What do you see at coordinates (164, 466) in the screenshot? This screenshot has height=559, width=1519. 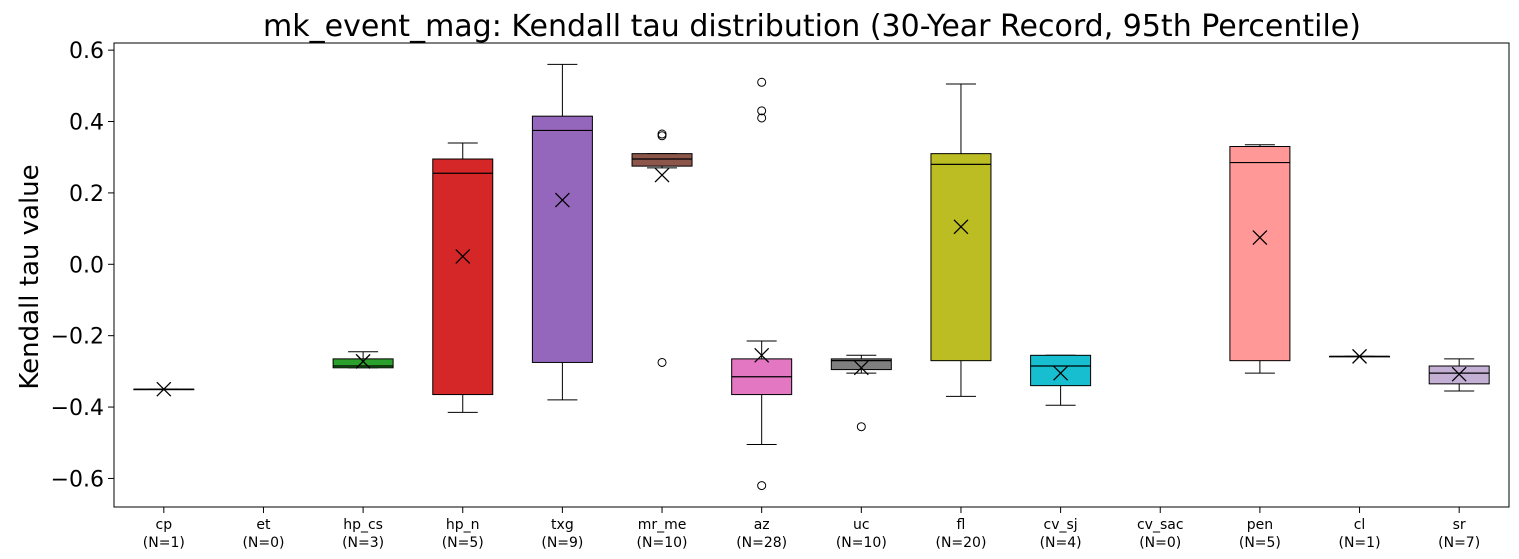 I see `box-group-cp: cp (N=1)` at bounding box center [164, 466].